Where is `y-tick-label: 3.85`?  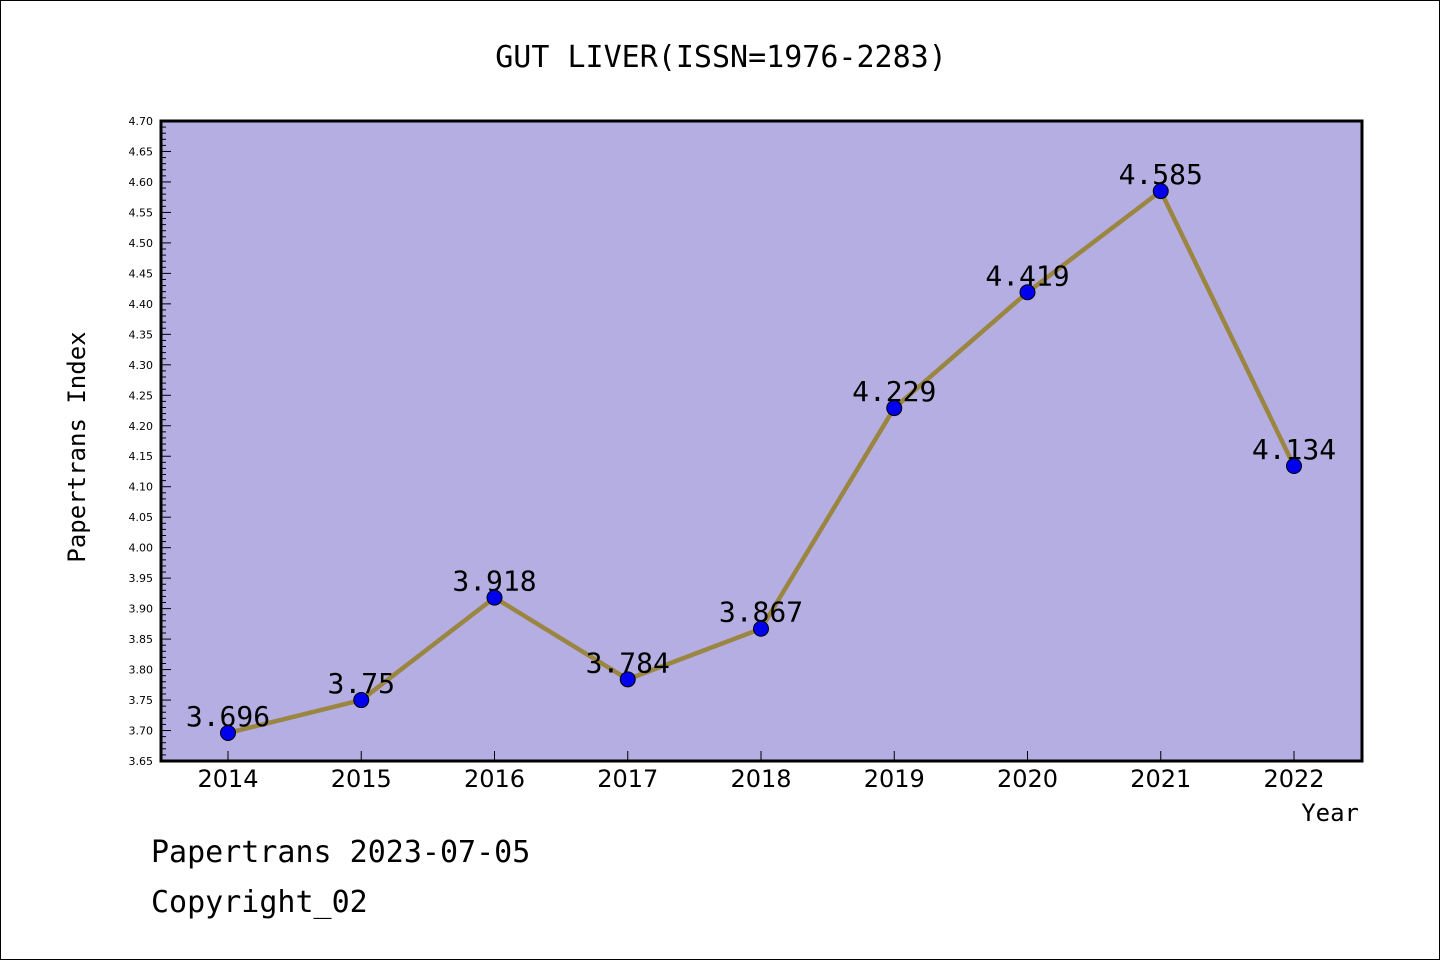 y-tick-label: 3.85 is located at coordinates (141, 639).